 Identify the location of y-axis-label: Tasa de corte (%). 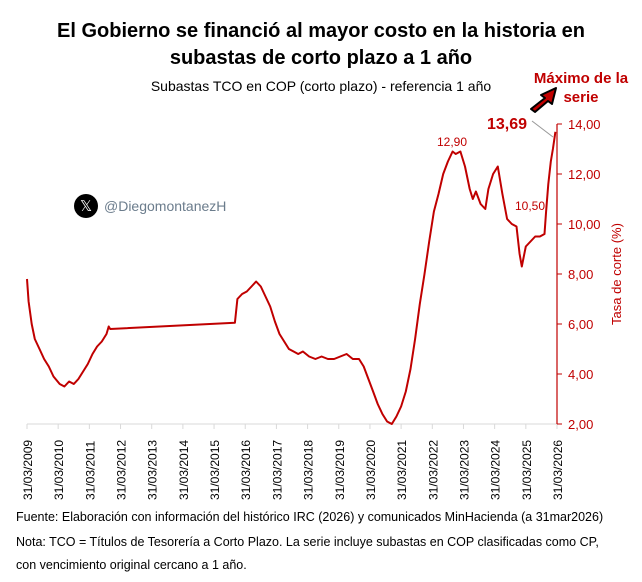
(616, 274).